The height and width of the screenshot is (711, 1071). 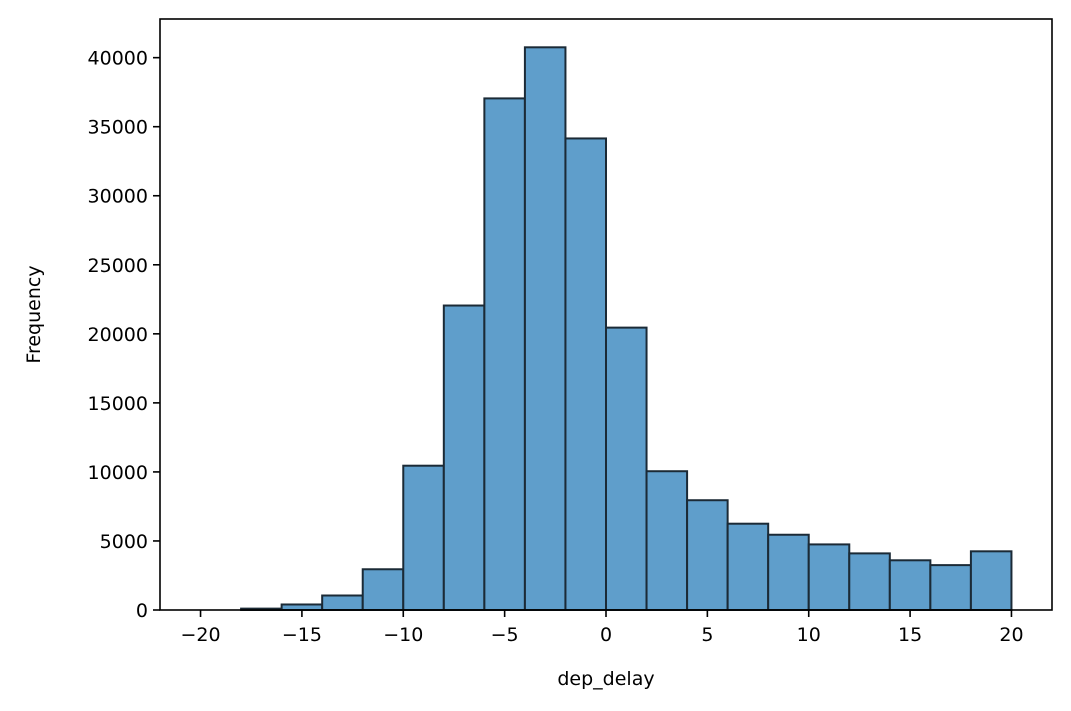 I want to click on y-tick-label: 30000, so click(x=118, y=197).